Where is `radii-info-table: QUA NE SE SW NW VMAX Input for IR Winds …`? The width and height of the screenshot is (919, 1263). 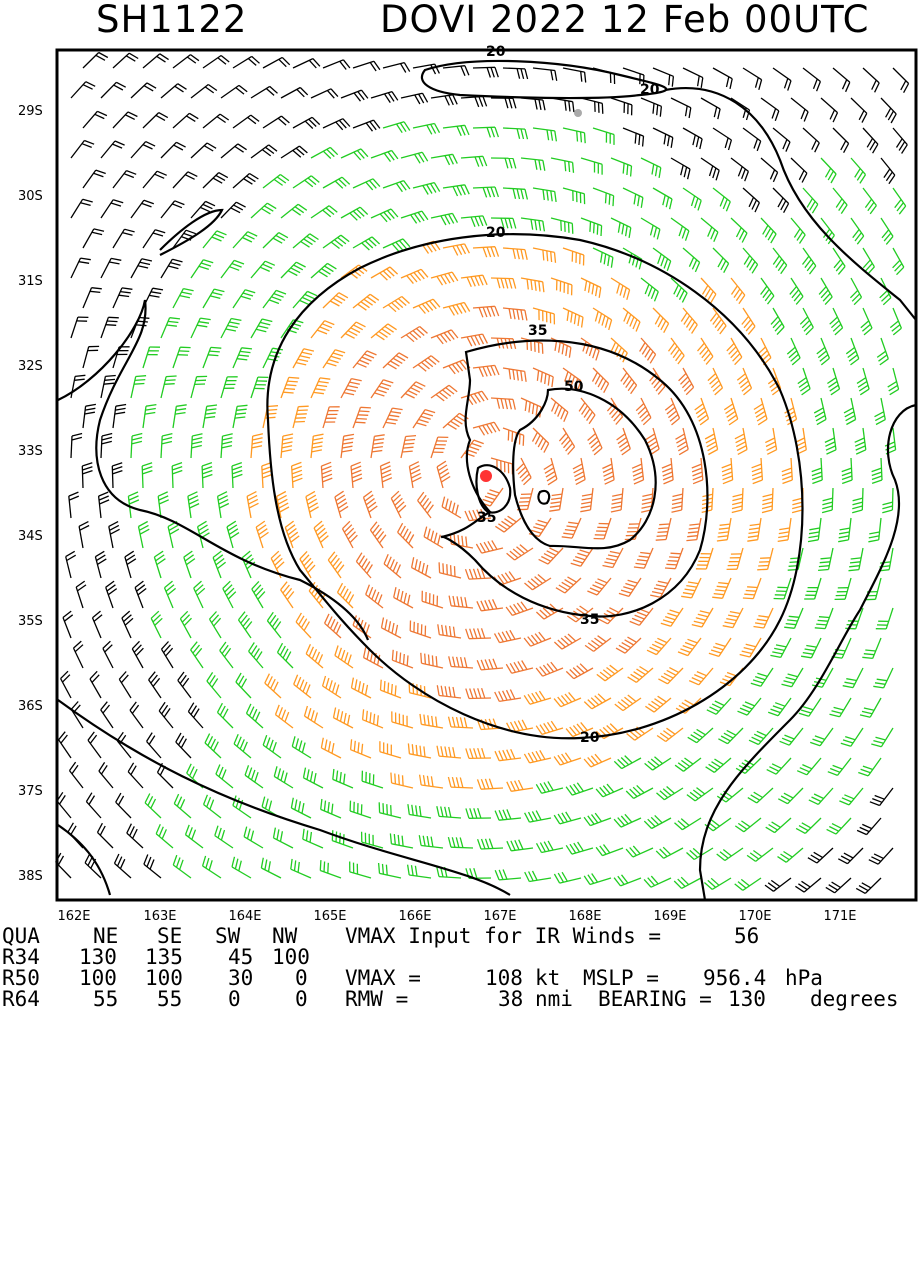 radii-info-table: QUA NE SE SW NW VMAX Input for IR Winds … is located at coordinates (459, 970).